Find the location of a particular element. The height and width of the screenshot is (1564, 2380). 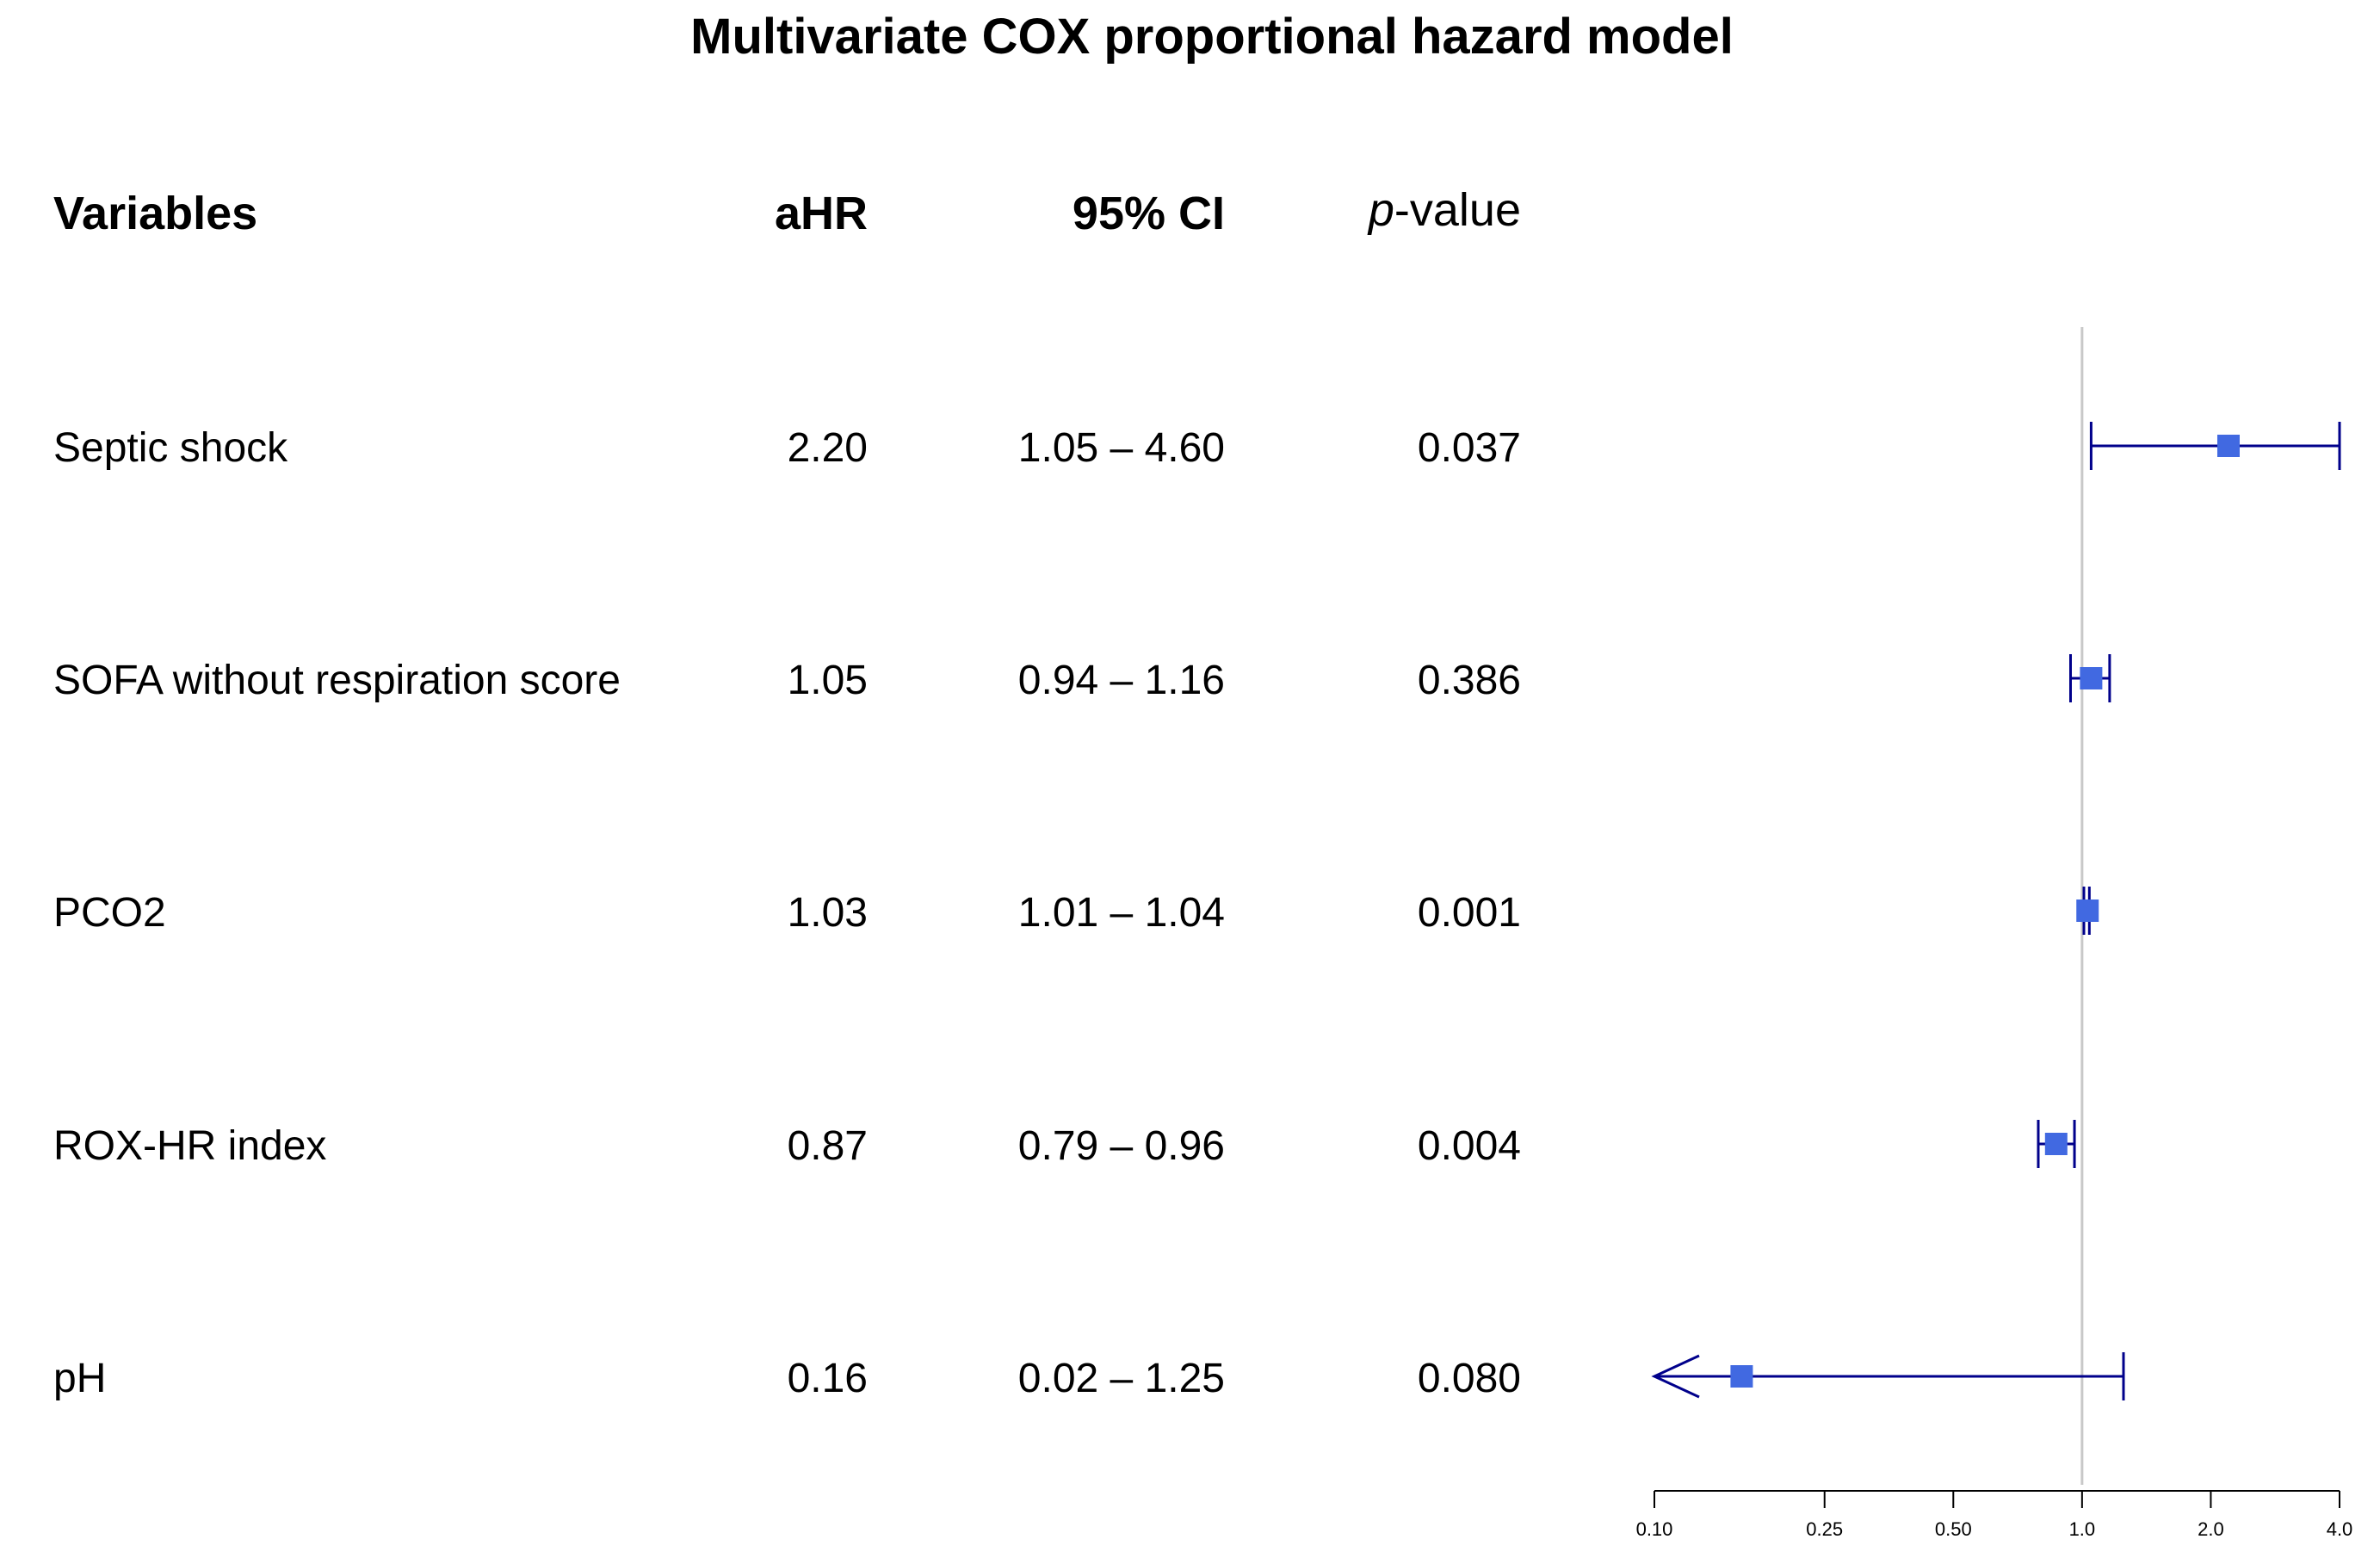

header-variables: Variables is located at coordinates (155, 214).